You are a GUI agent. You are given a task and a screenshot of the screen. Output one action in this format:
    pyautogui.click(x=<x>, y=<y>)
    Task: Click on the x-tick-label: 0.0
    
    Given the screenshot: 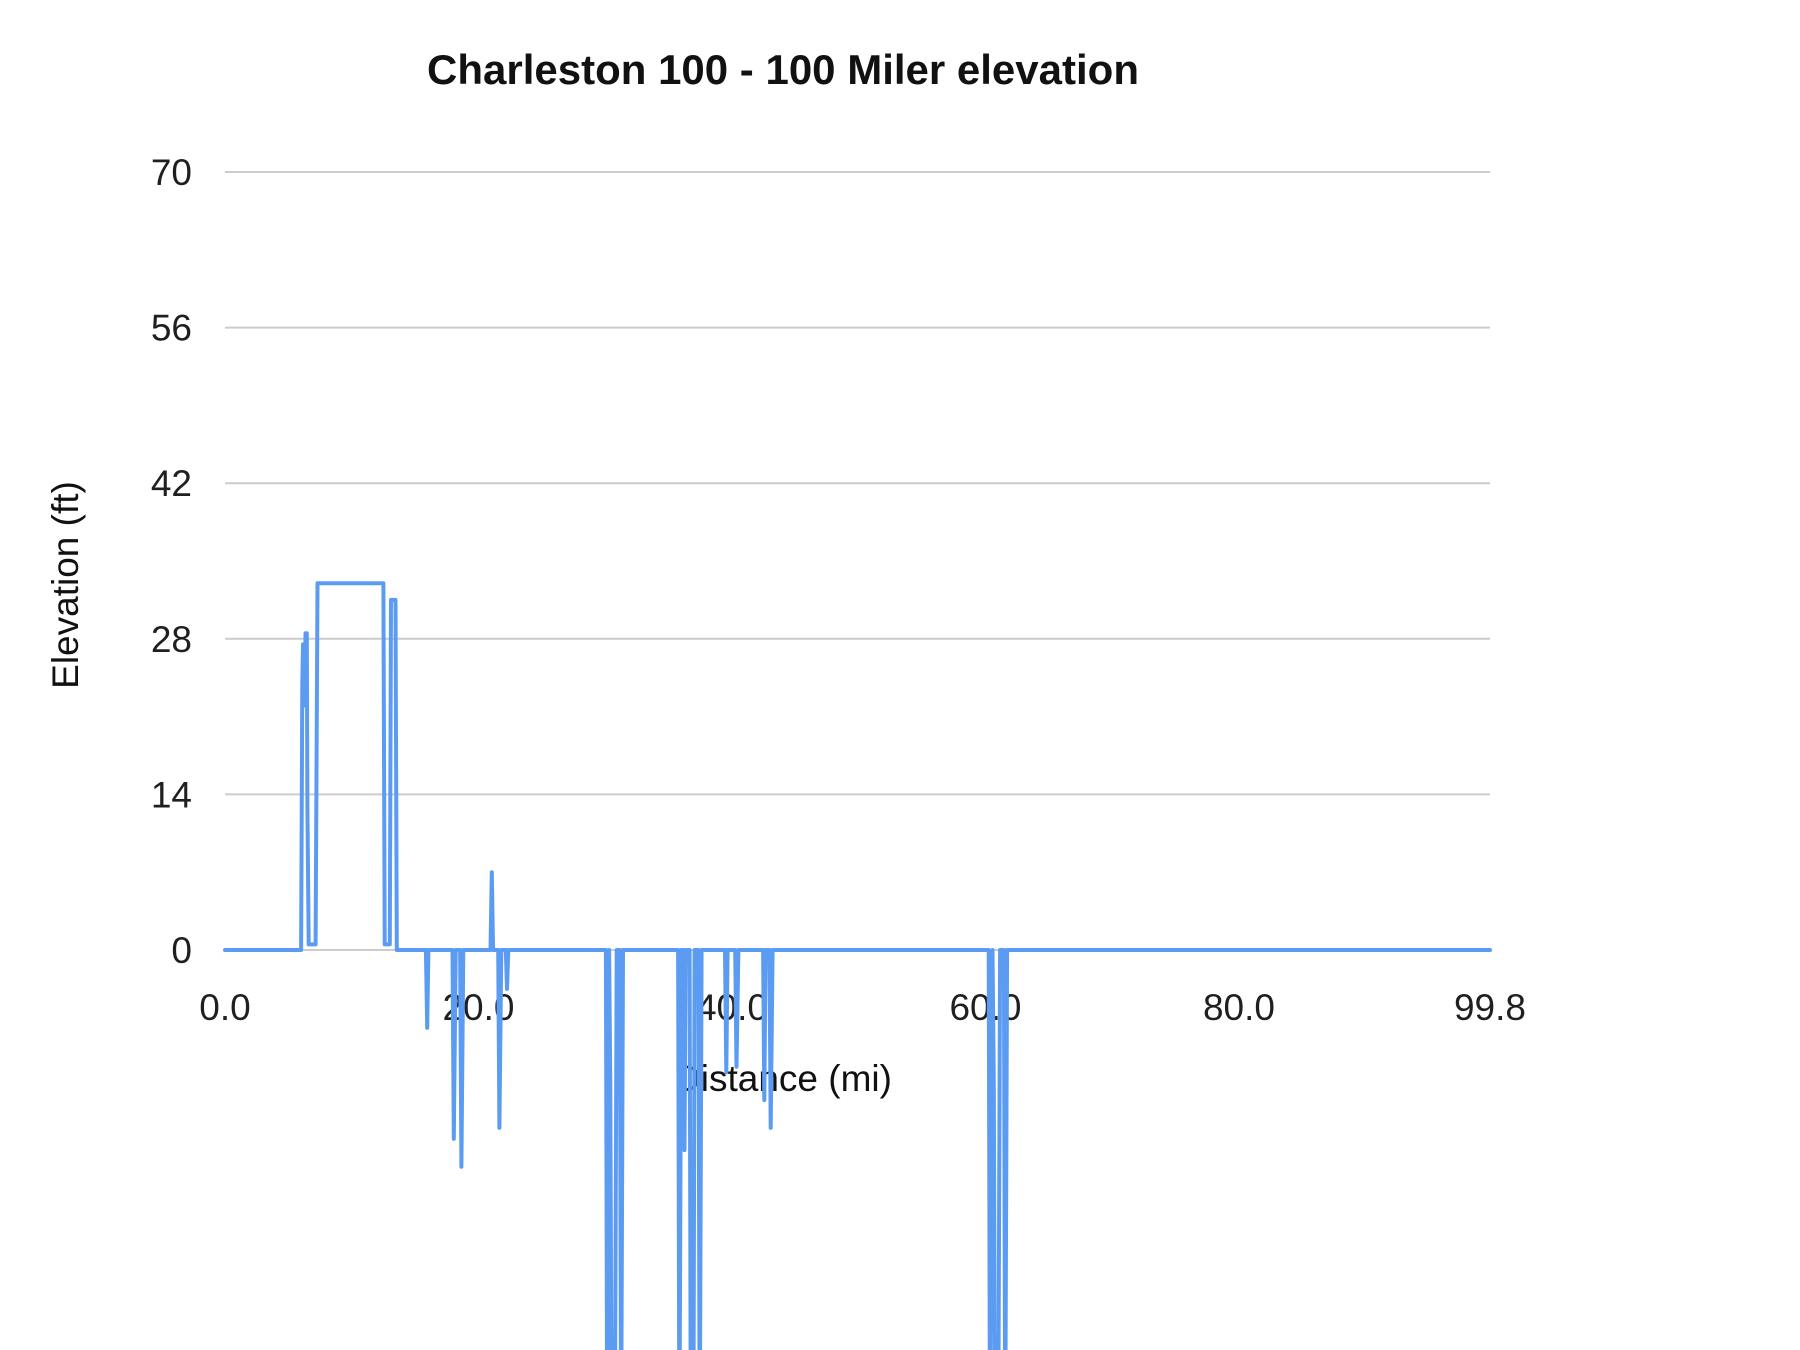 What is the action you would take?
    pyautogui.click(x=224, y=1007)
    